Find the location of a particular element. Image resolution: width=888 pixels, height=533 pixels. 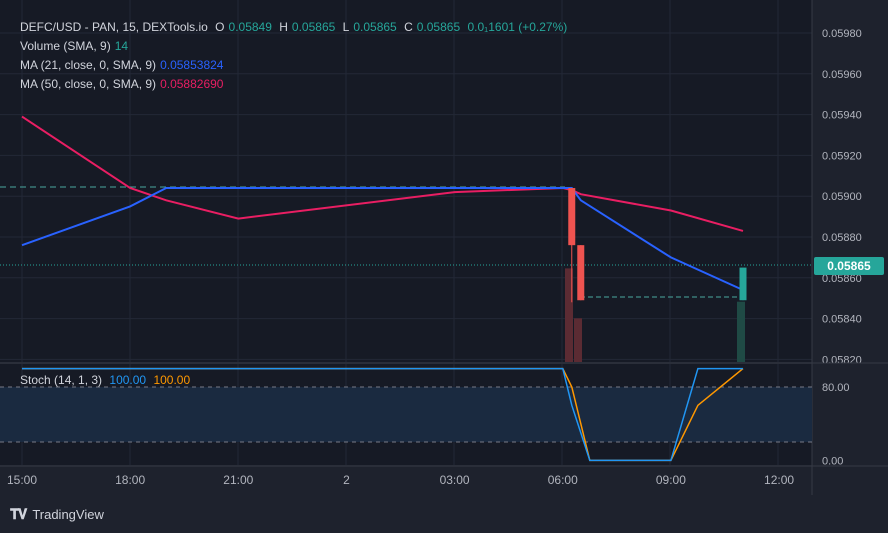

ma21-value: 0.05853824 is located at coordinates (192, 65).